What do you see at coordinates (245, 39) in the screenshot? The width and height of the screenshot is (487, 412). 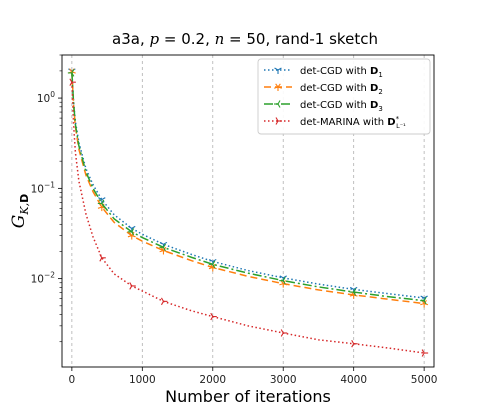 I see `chart-title: a3a, p = 0.2, n = 50, rand-1 sketch` at bounding box center [245, 39].